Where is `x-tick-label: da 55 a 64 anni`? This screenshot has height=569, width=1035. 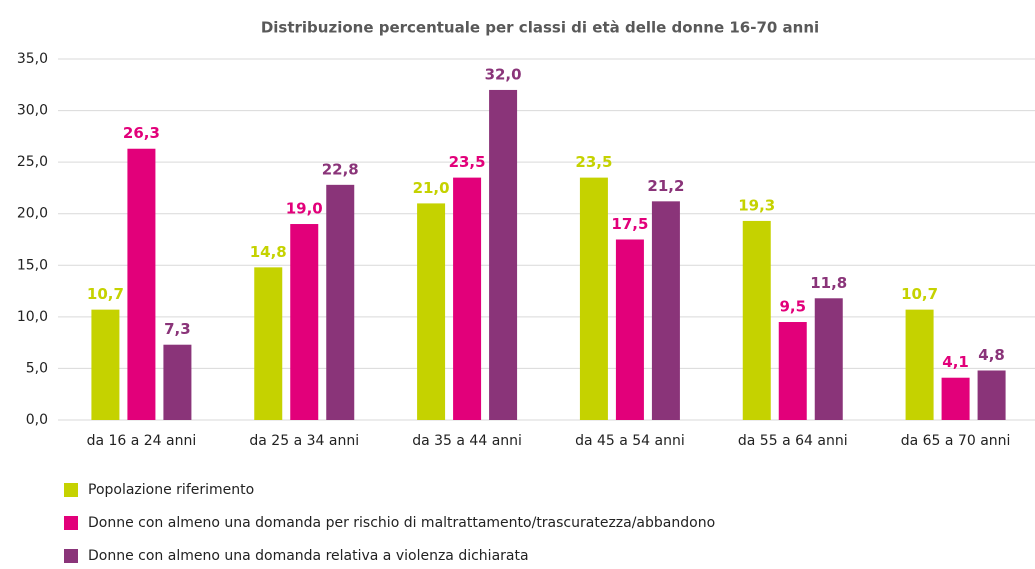 x-tick-label: da 55 a 64 anni is located at coordinates (793, 441).